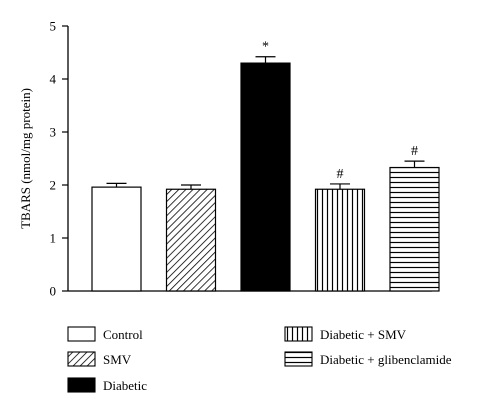  Describe the element at coordinates (53, 238) in the screenshot. I see `y-tick-label: 1` at that location.